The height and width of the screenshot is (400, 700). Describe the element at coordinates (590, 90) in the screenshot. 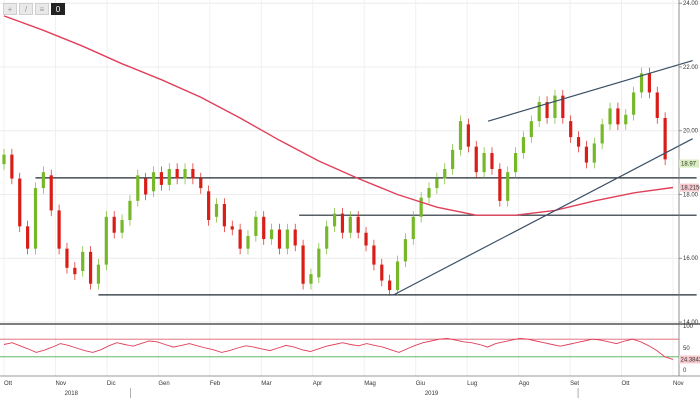

I see `trend-line` at that location.